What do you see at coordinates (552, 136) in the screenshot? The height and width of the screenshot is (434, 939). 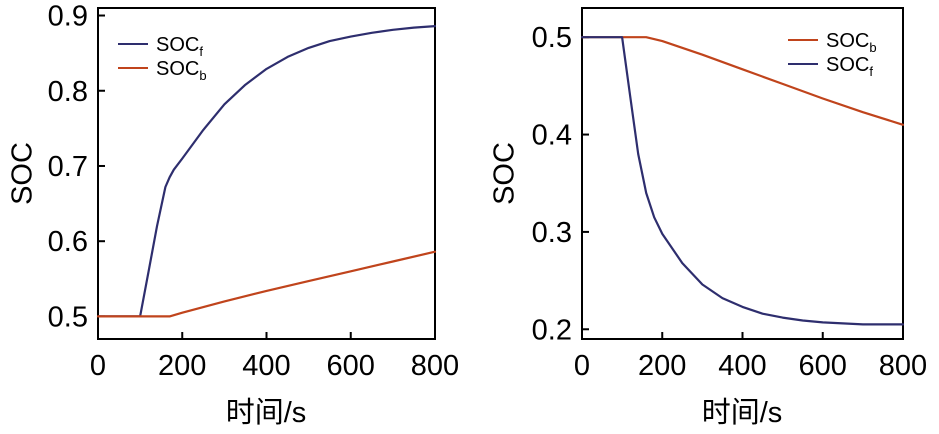 I see `y-tick-label: 0.4` at bounding box center [552, 136].